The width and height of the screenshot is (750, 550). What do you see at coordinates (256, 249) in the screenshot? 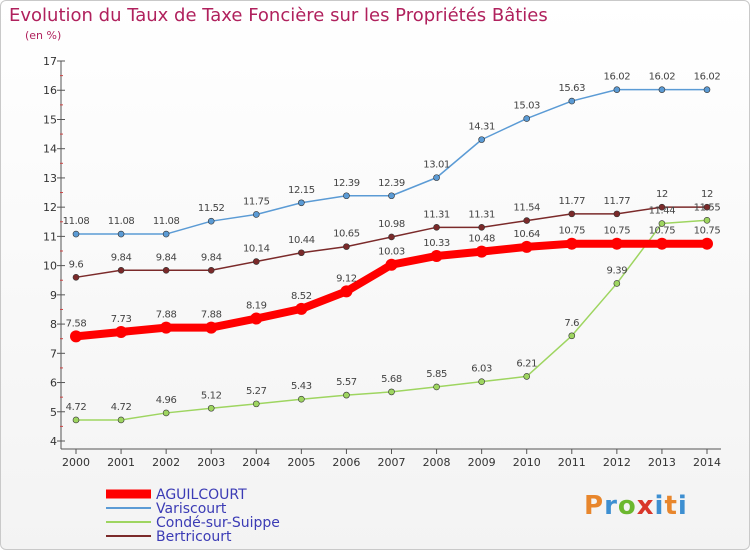
I see `data-label: 10.14` at bounding box center [256, 249].